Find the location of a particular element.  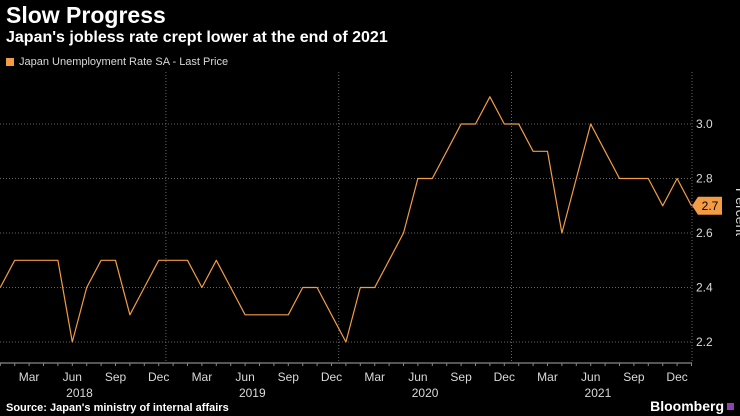

chart-title: Slow Progress is located at coordinates (86, 15).